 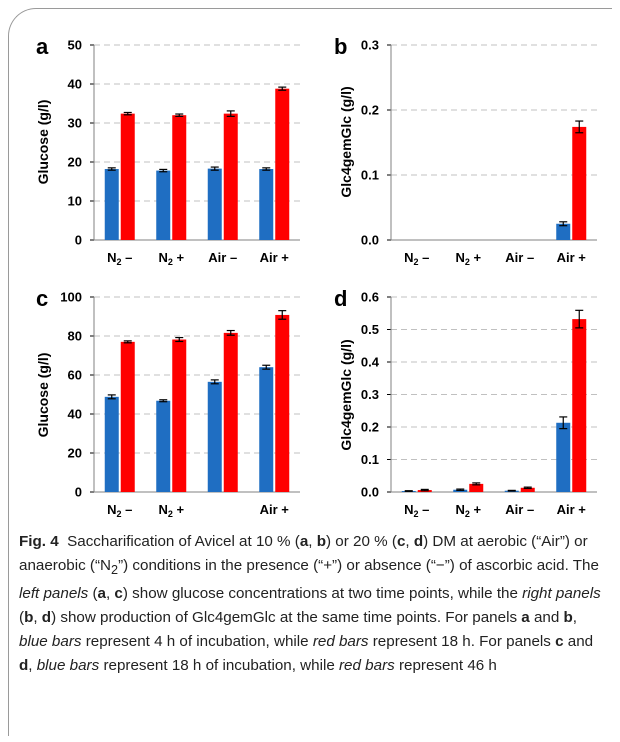 What do you see at coordinates (75, 336) in the screenshot?
I see `y-tick-label: 80` at bounding box center [75, 336].